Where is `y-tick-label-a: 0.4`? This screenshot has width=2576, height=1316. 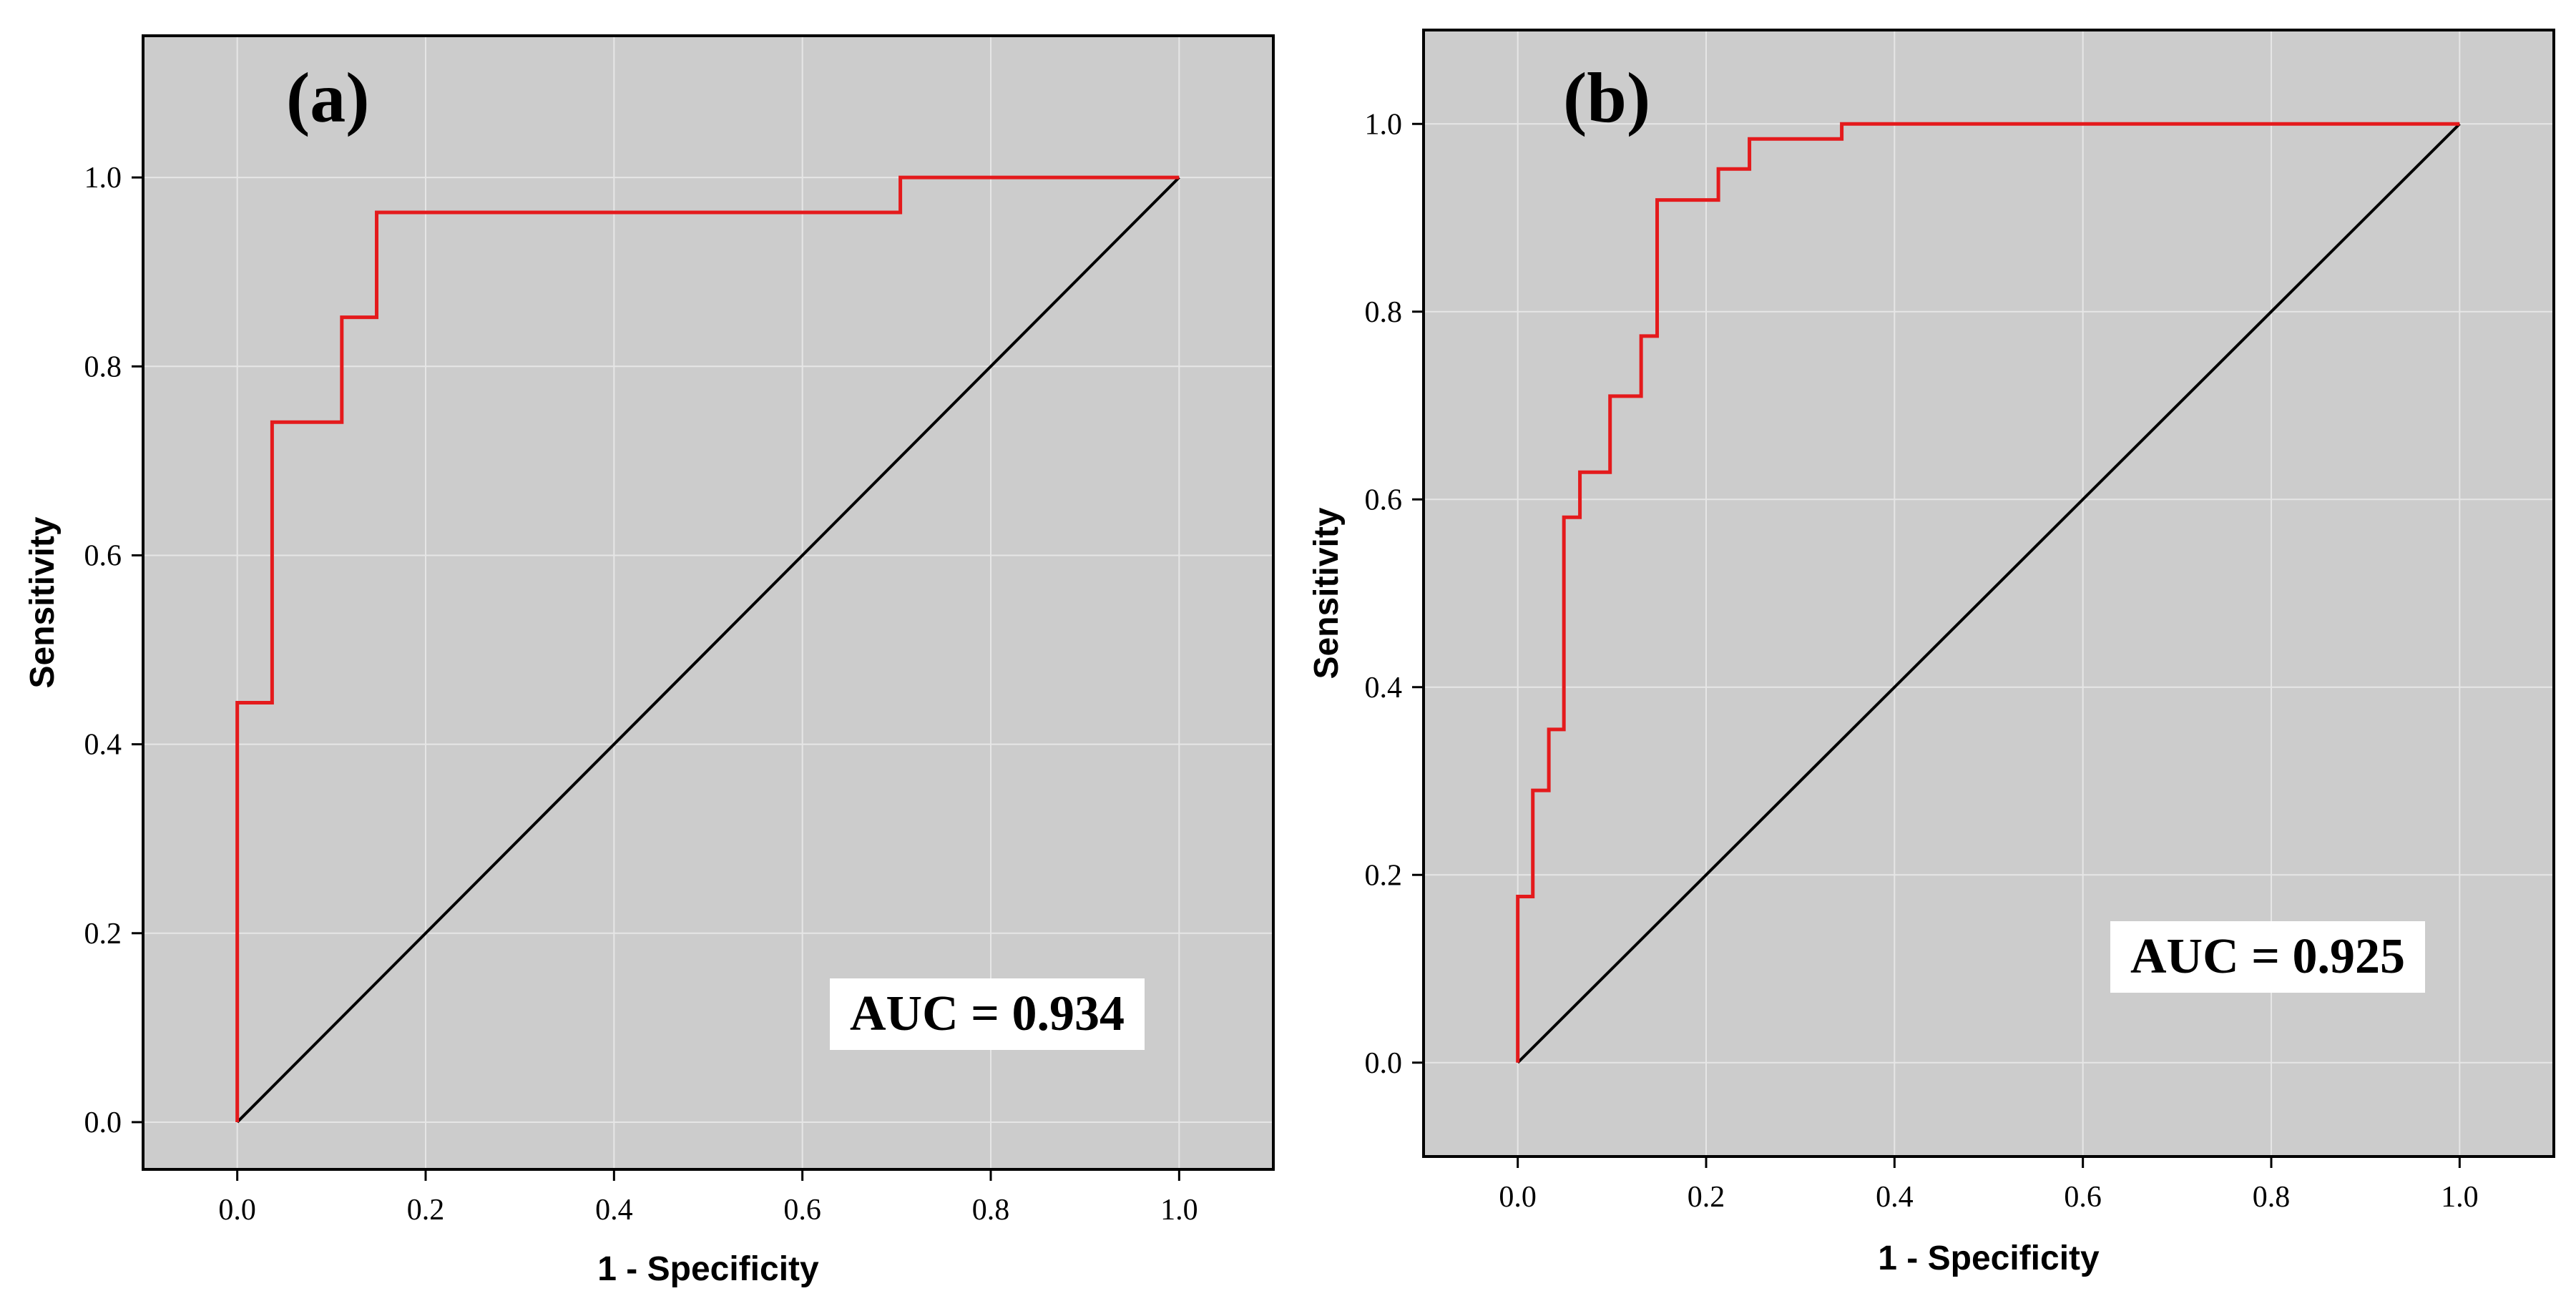 y-tick-label-a: 0.4 is located at coordinates (103, 745).